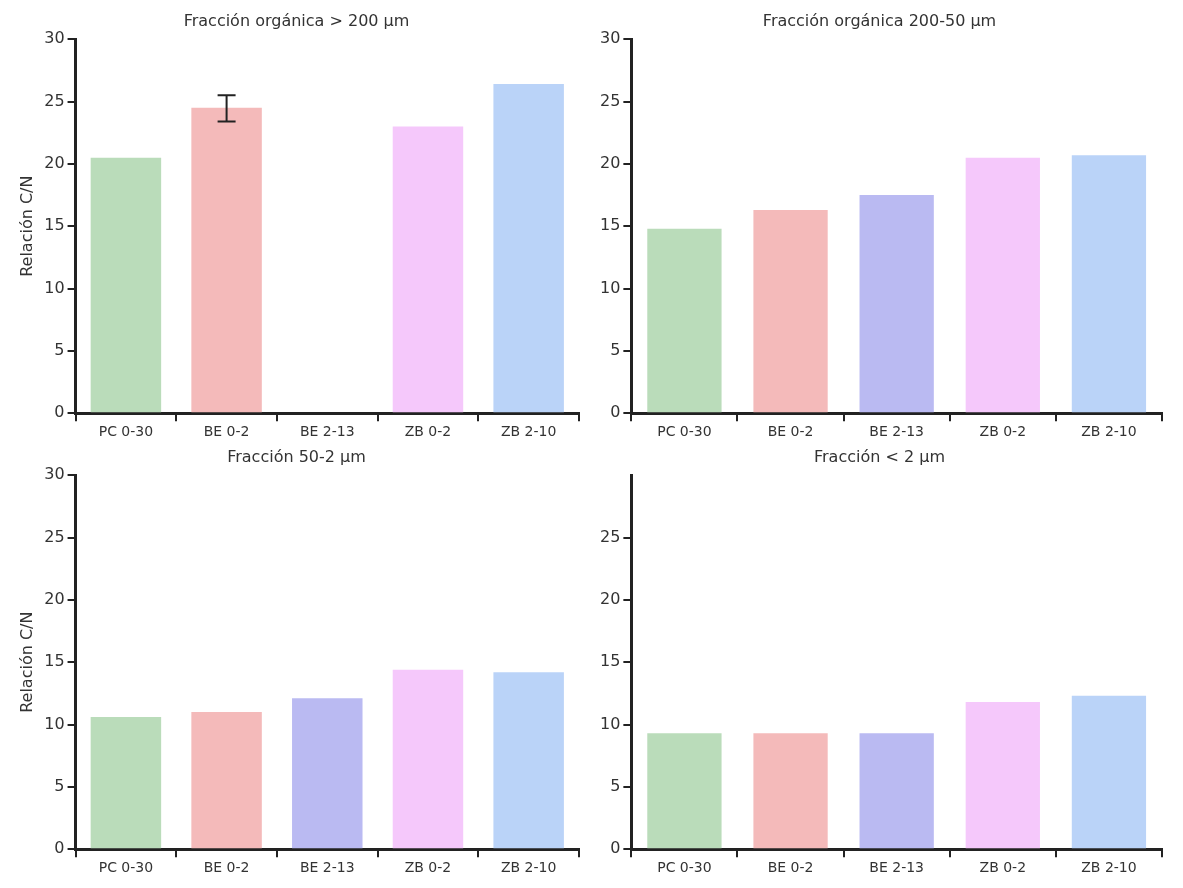  Describe the element at coordinates (296, 20) in the screenshot. I see `chart-title: Fracción orgánica > 200 µm` at that location.